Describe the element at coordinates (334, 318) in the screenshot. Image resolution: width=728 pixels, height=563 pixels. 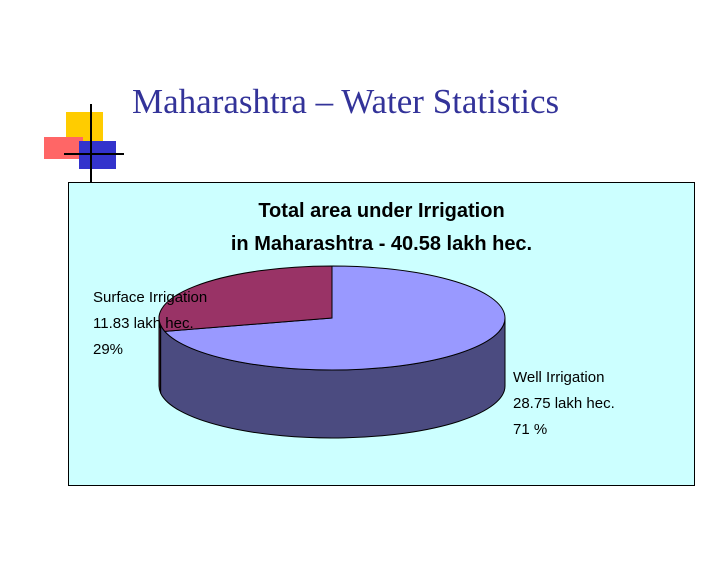
I see `pie-slice-well` at that location.